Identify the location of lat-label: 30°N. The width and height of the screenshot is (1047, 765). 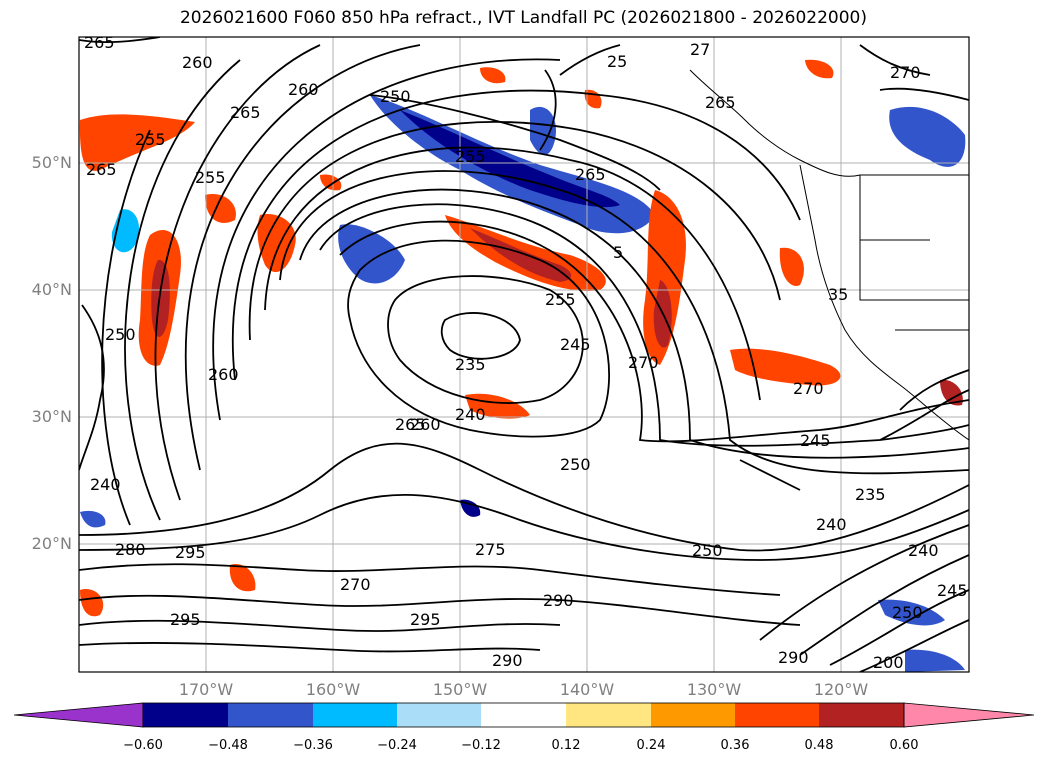
(51, 416).